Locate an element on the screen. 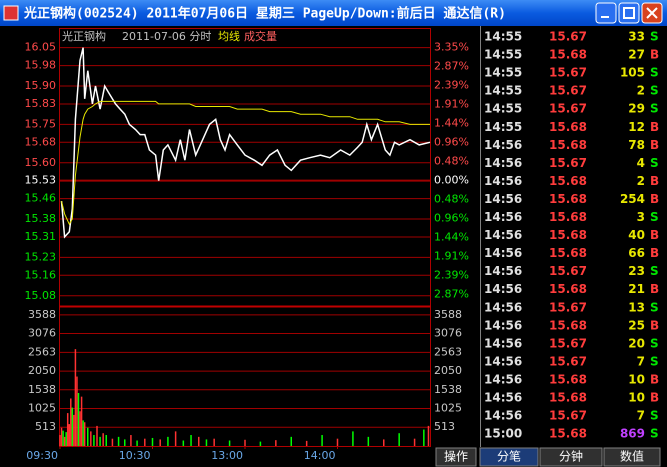 The height and width of the screenshot is (467, 667). maximize-button is located at coordinates (629, 13).